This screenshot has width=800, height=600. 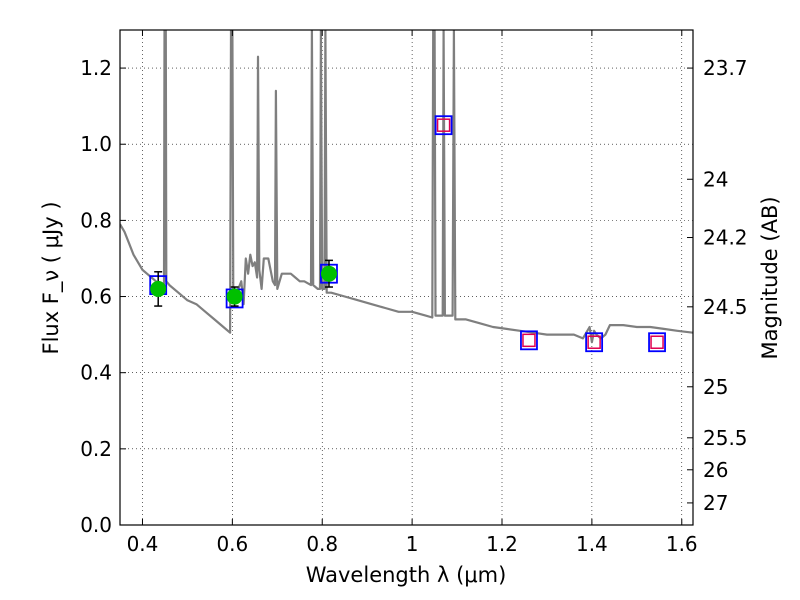 I want to click on y-axis-label: Flux F_ν ( μJy ), so click(x=51, y=277).